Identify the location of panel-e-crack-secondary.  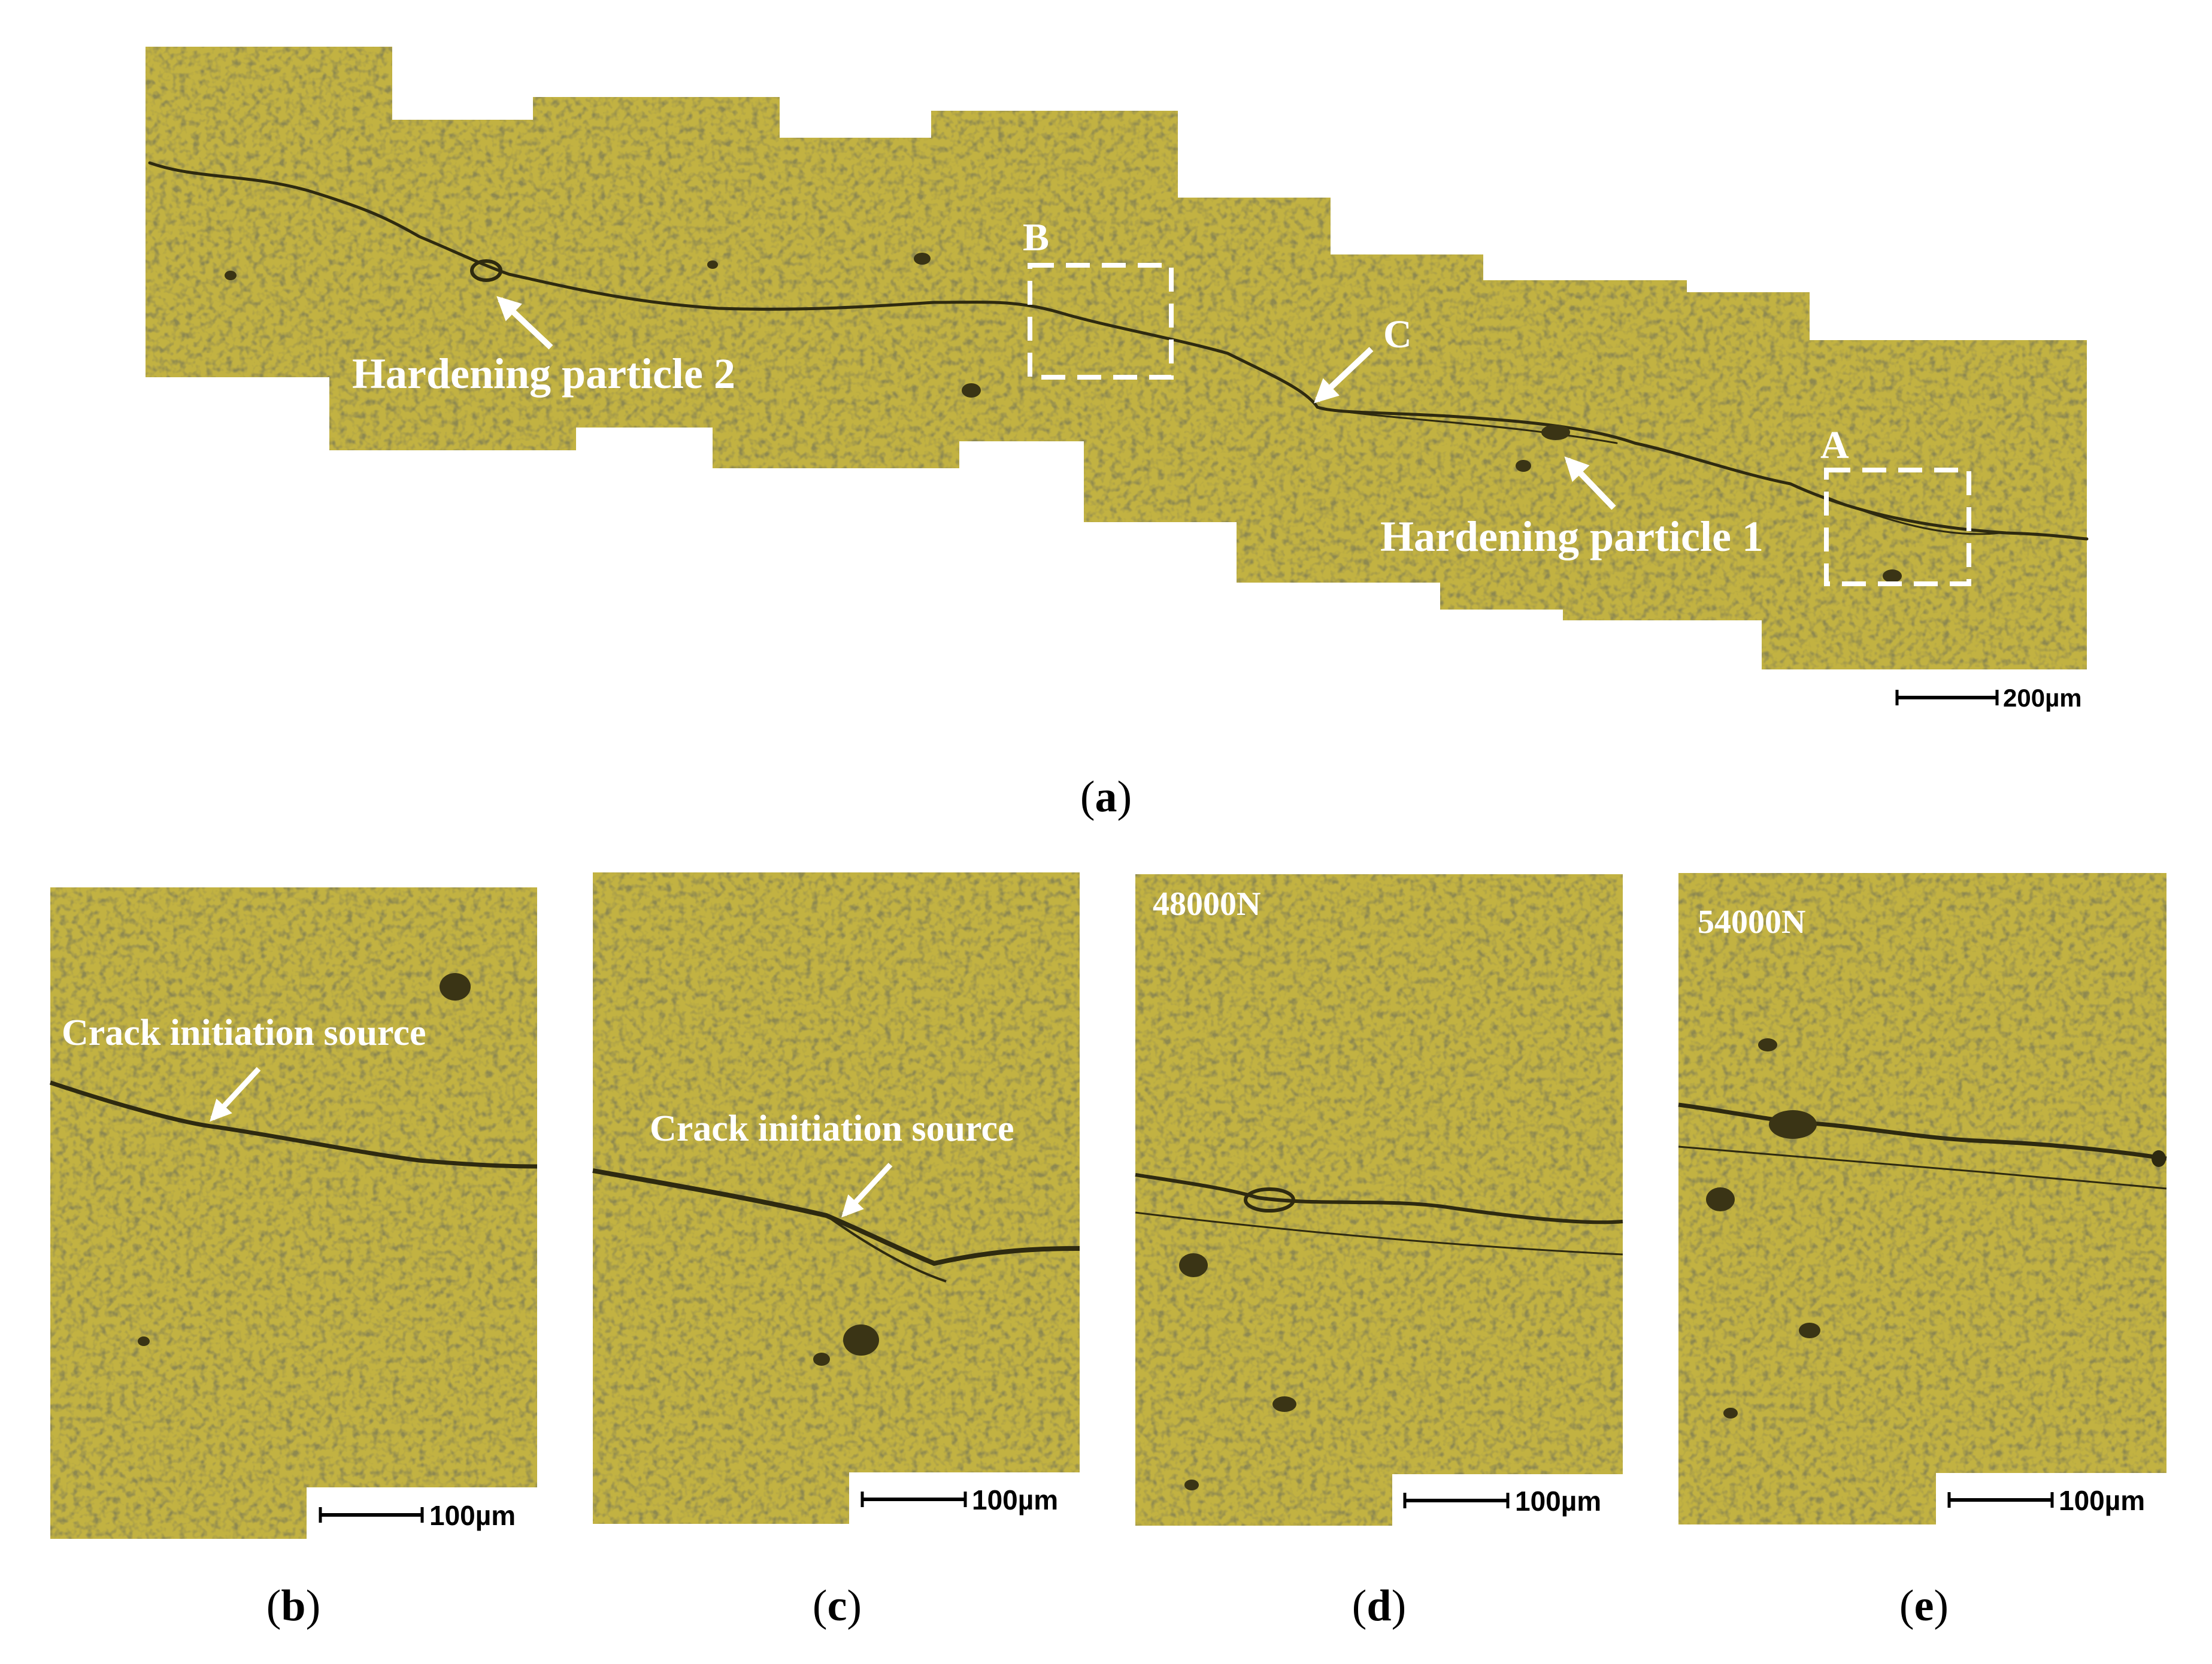
(1922, 1167).